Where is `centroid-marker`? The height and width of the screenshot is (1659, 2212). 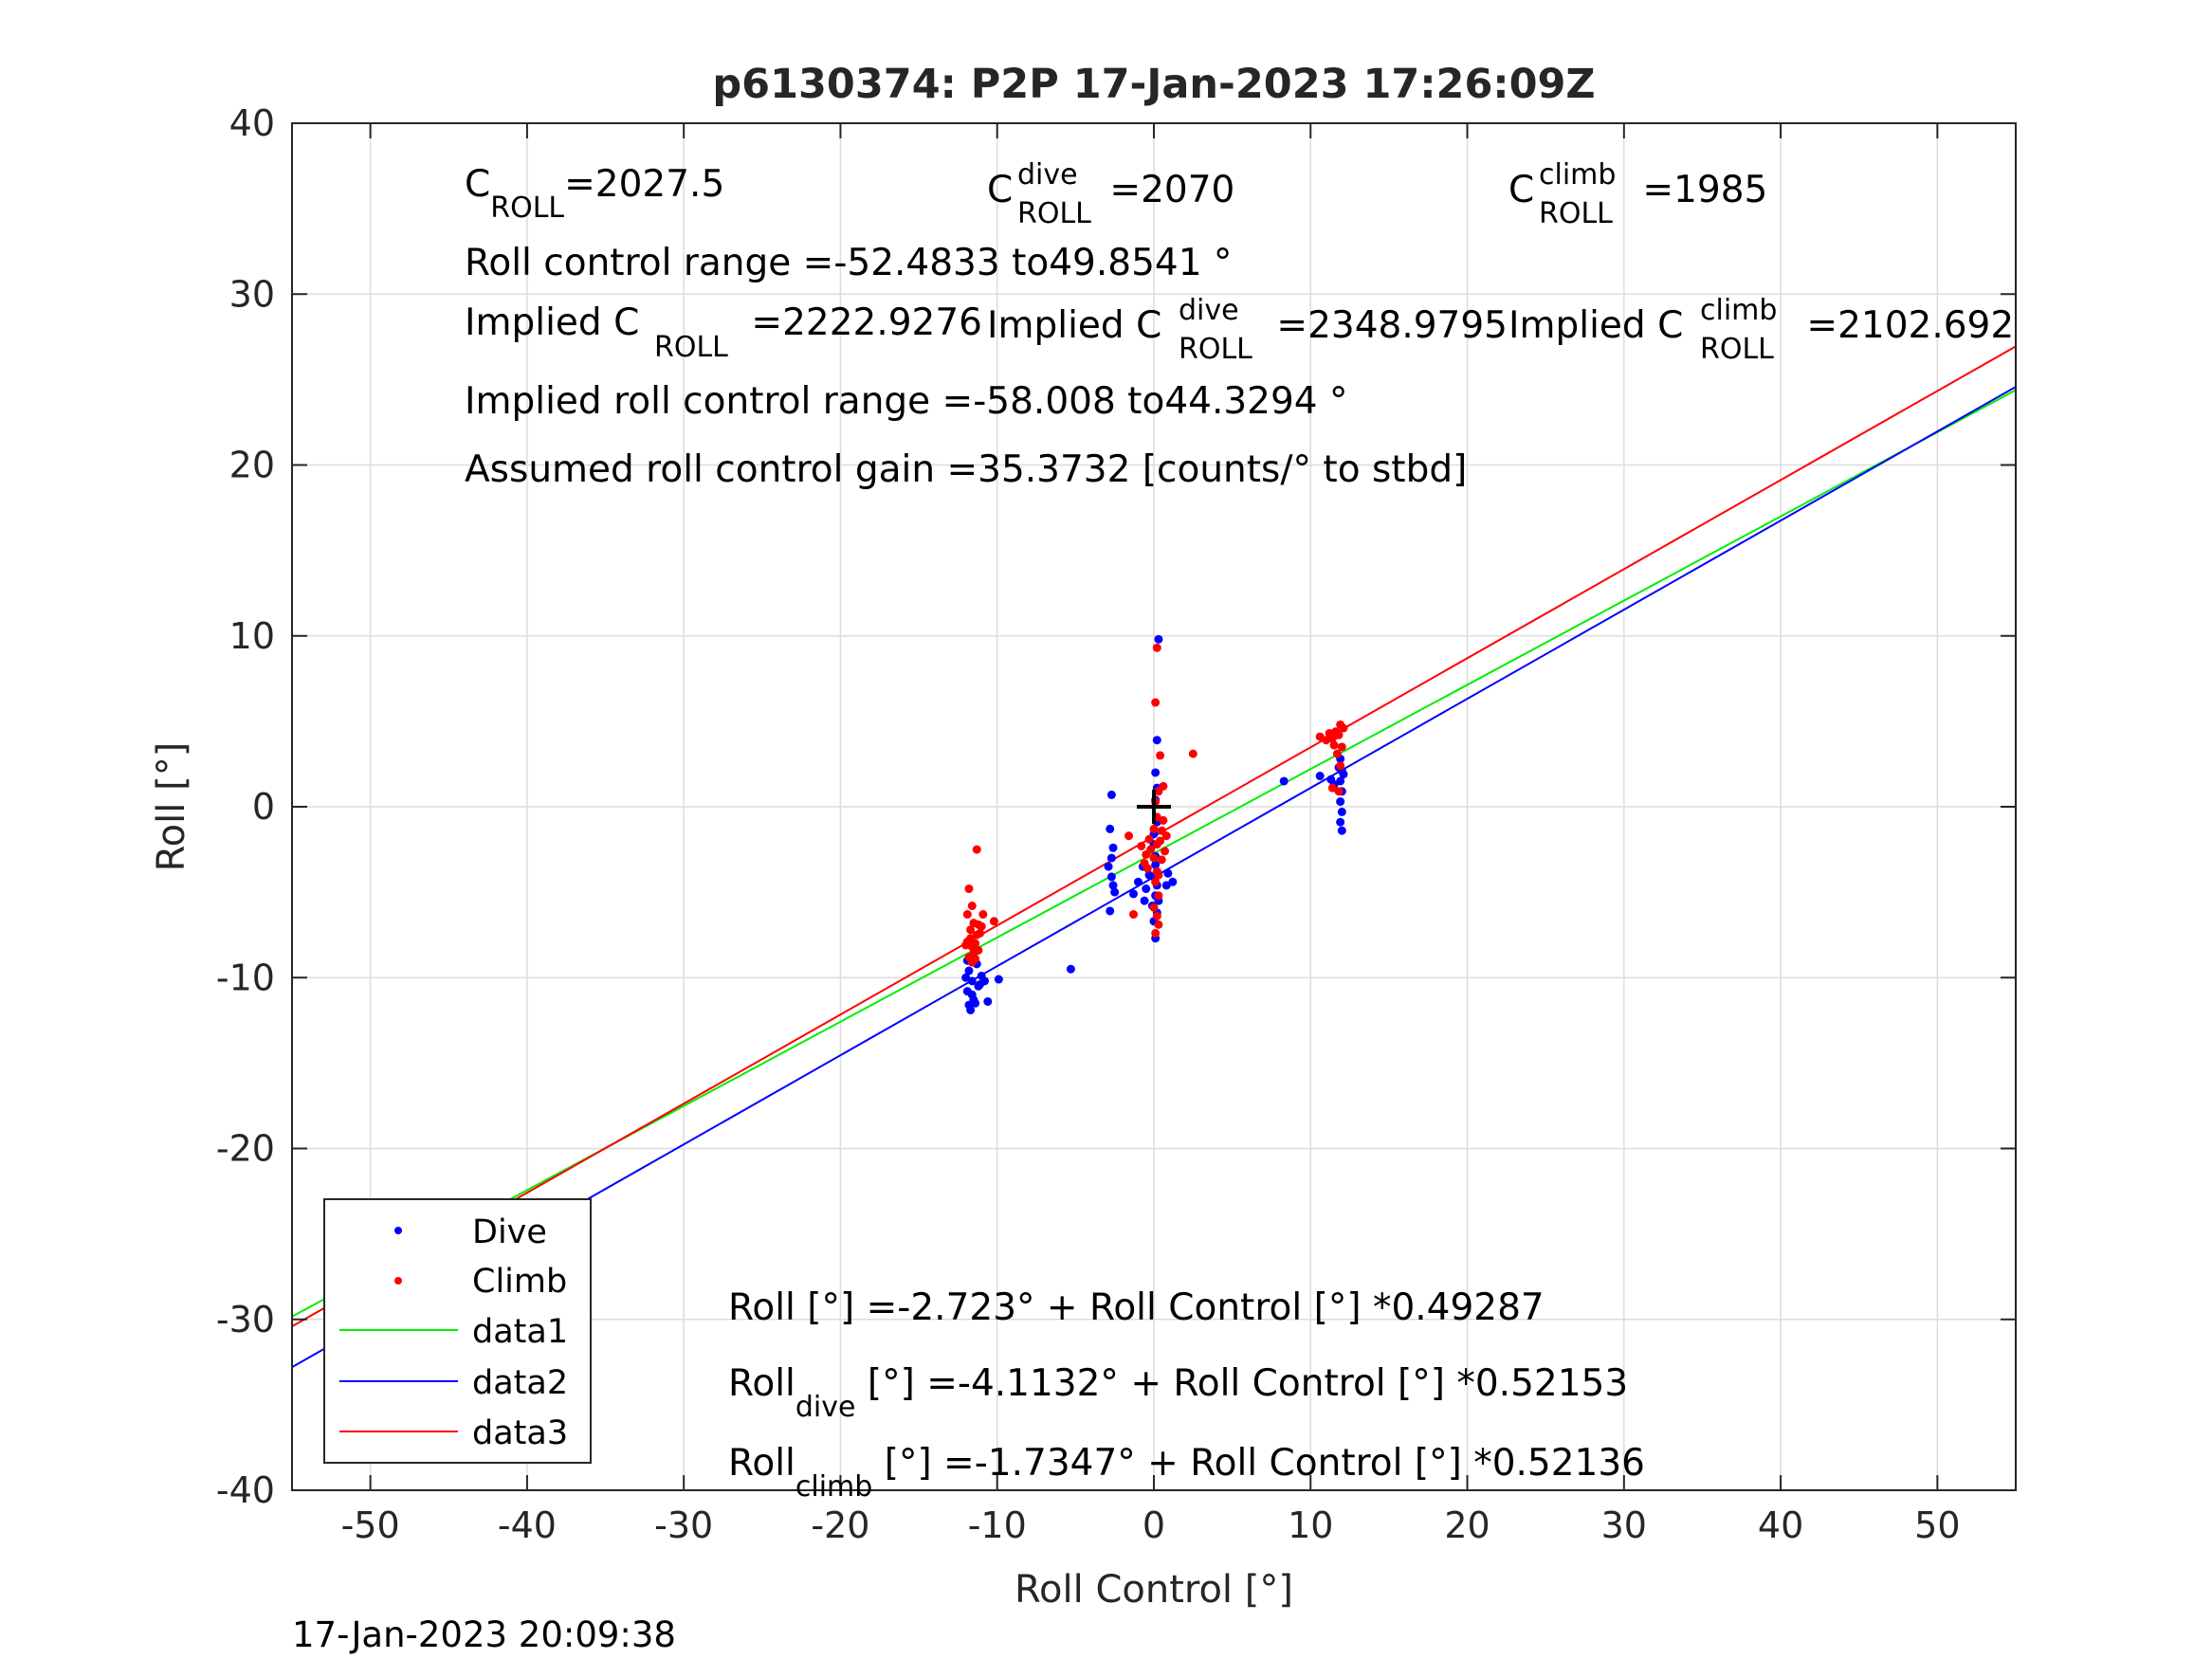
centroid-marker is located at coordinates (1154, 807).